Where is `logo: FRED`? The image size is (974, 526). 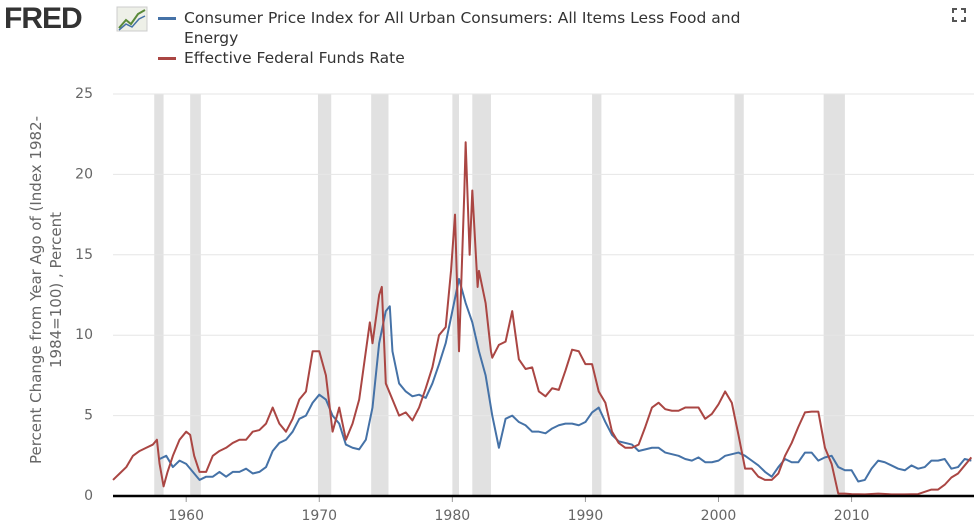 logo: FRED is located at coordinates (43, 18).